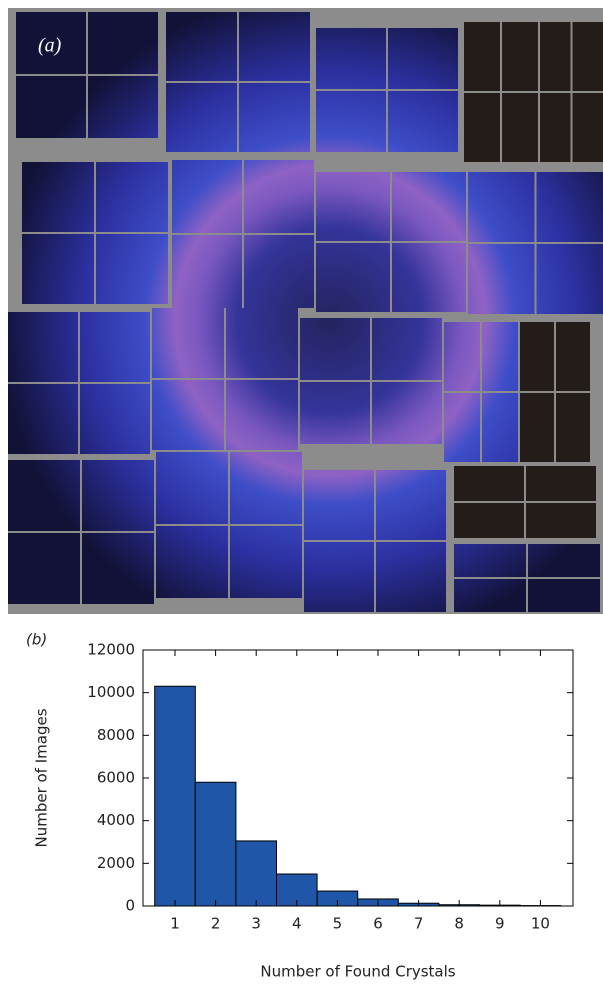 The image size is (603, 984). I want to click on y-tick-label: 6000, so click(116, 778).